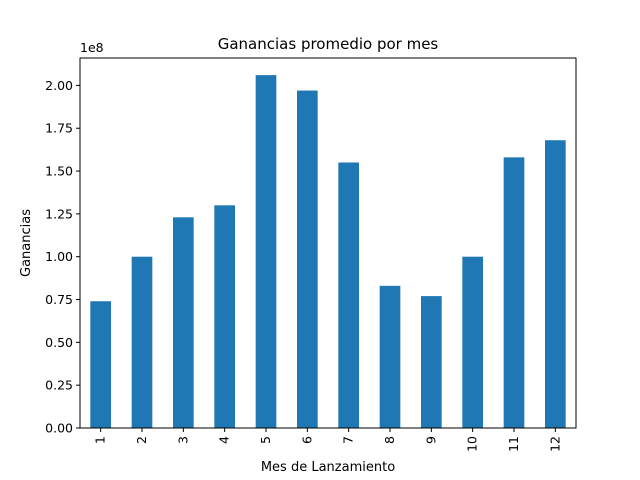 The height and width of the screenshot is (480, 640). I want to click on y-tick-label: 1.00, so click(59, 256).